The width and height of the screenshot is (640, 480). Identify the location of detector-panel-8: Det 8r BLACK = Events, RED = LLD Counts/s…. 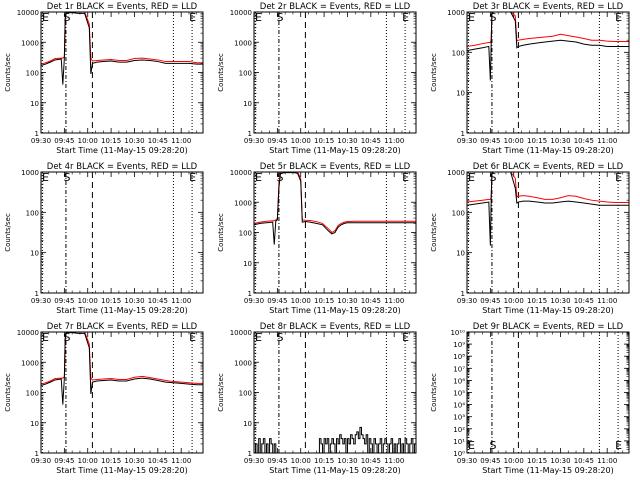
(317, 398).